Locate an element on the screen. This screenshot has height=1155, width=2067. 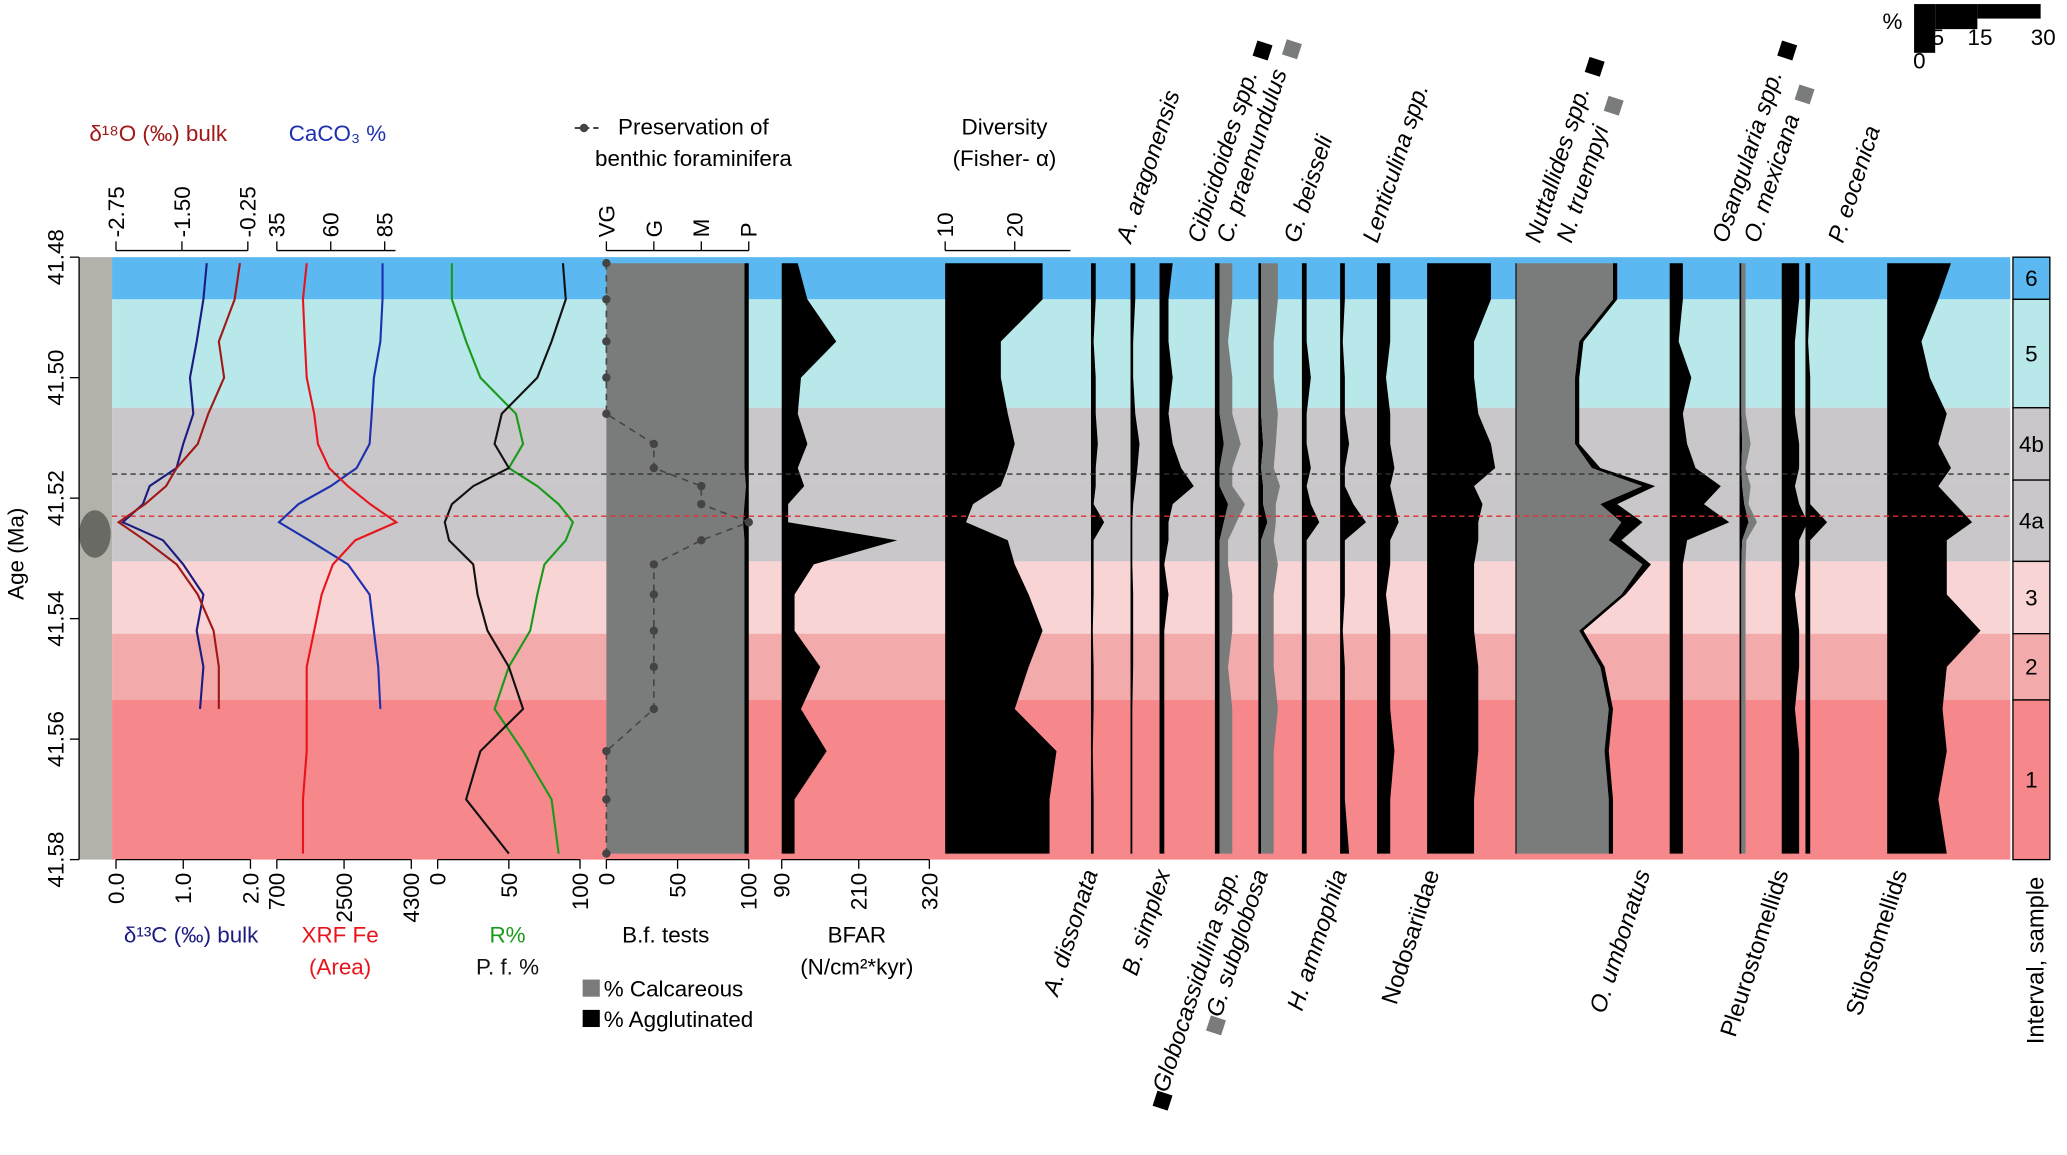
y-axis-label: Age (Ma) is located at coordinates (16, 554).